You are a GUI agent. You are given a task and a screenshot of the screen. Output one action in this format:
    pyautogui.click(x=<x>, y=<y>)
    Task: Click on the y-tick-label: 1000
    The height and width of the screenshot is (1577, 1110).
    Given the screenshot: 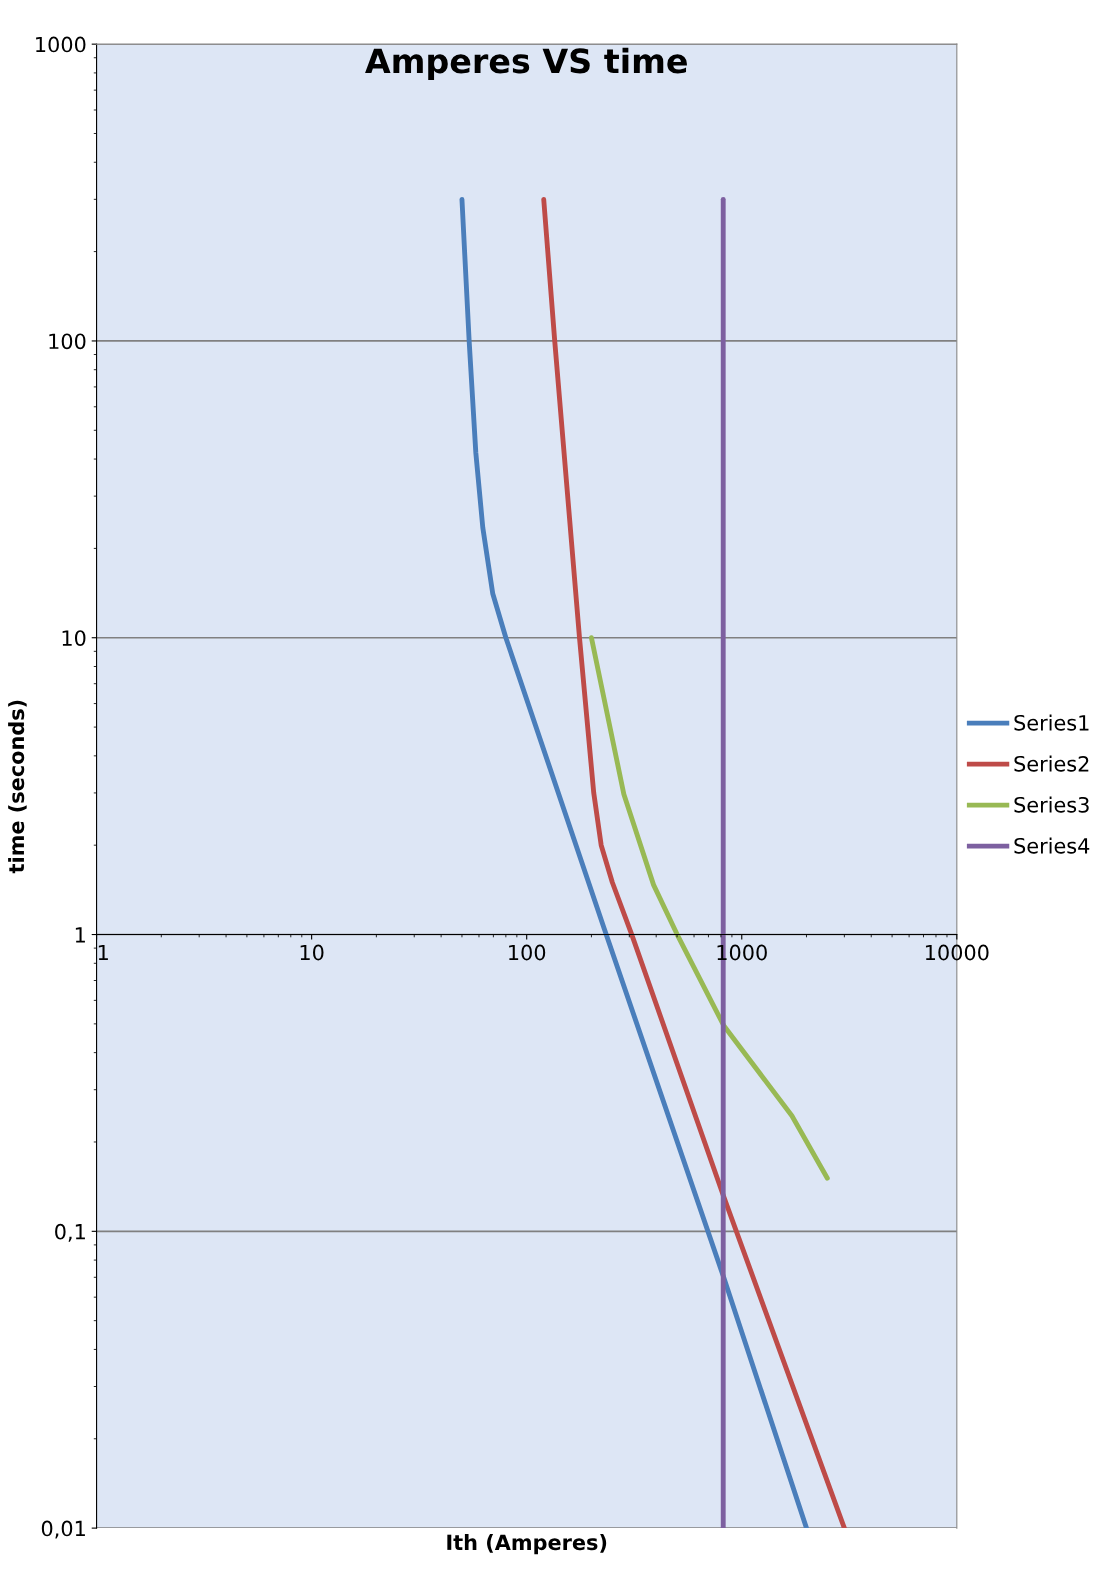 What is the action you would take?
    pyautogui.click(x=61, y=44)
    